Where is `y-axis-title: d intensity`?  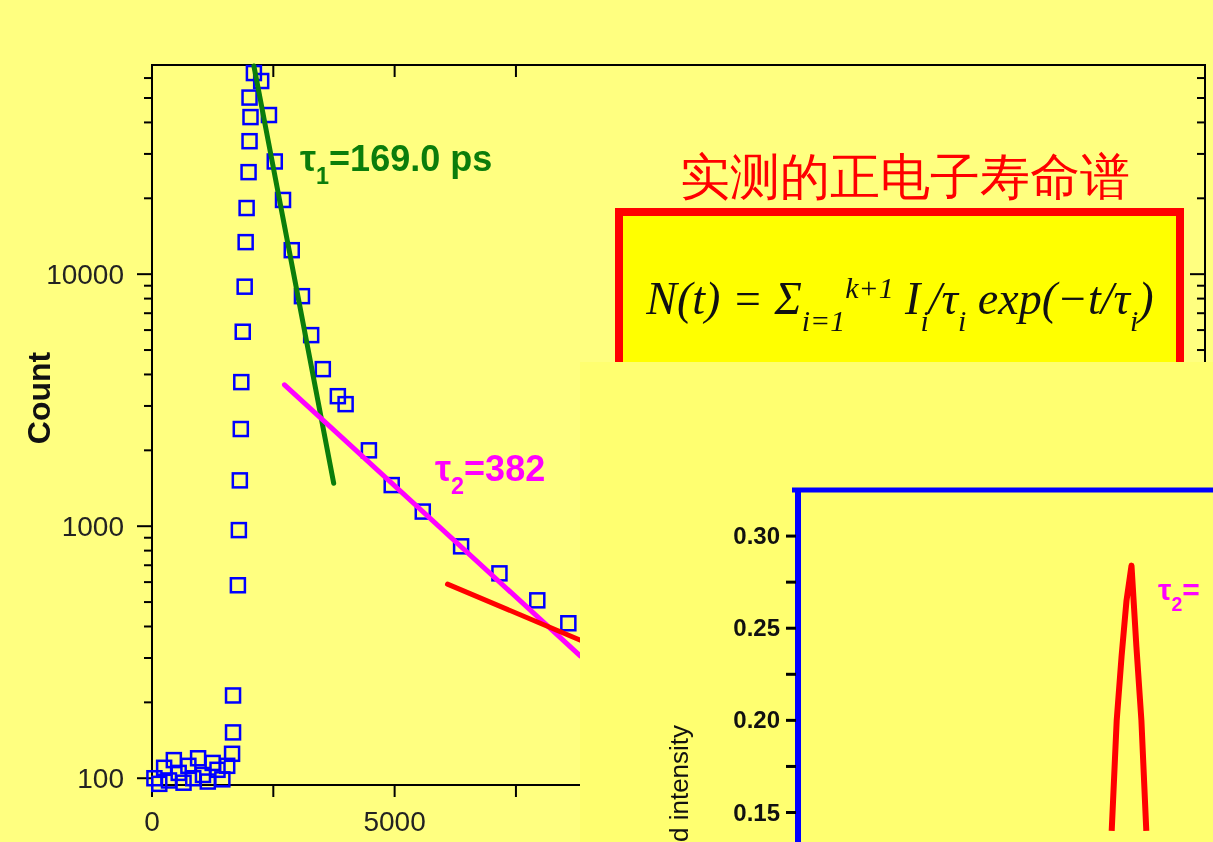 y-axis-title: d intensity is located at coordinates (679, 783).